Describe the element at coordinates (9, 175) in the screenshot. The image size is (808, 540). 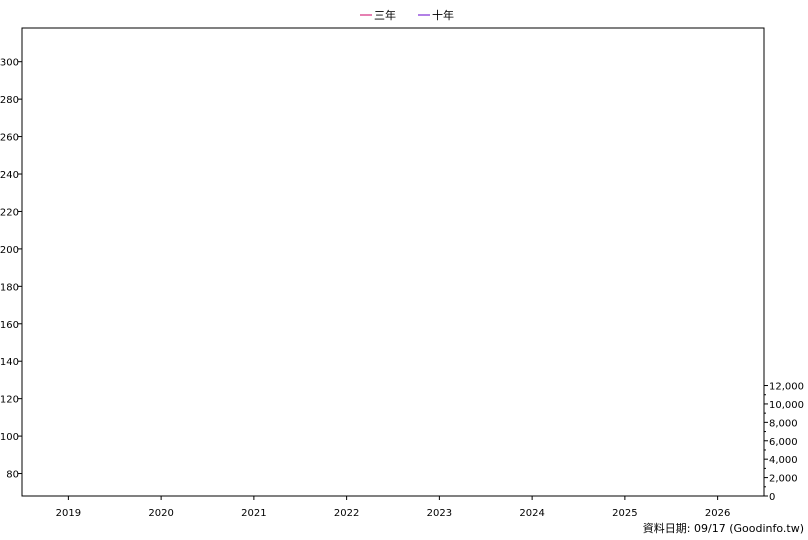
I see `price-tick-label: 240` at that location.